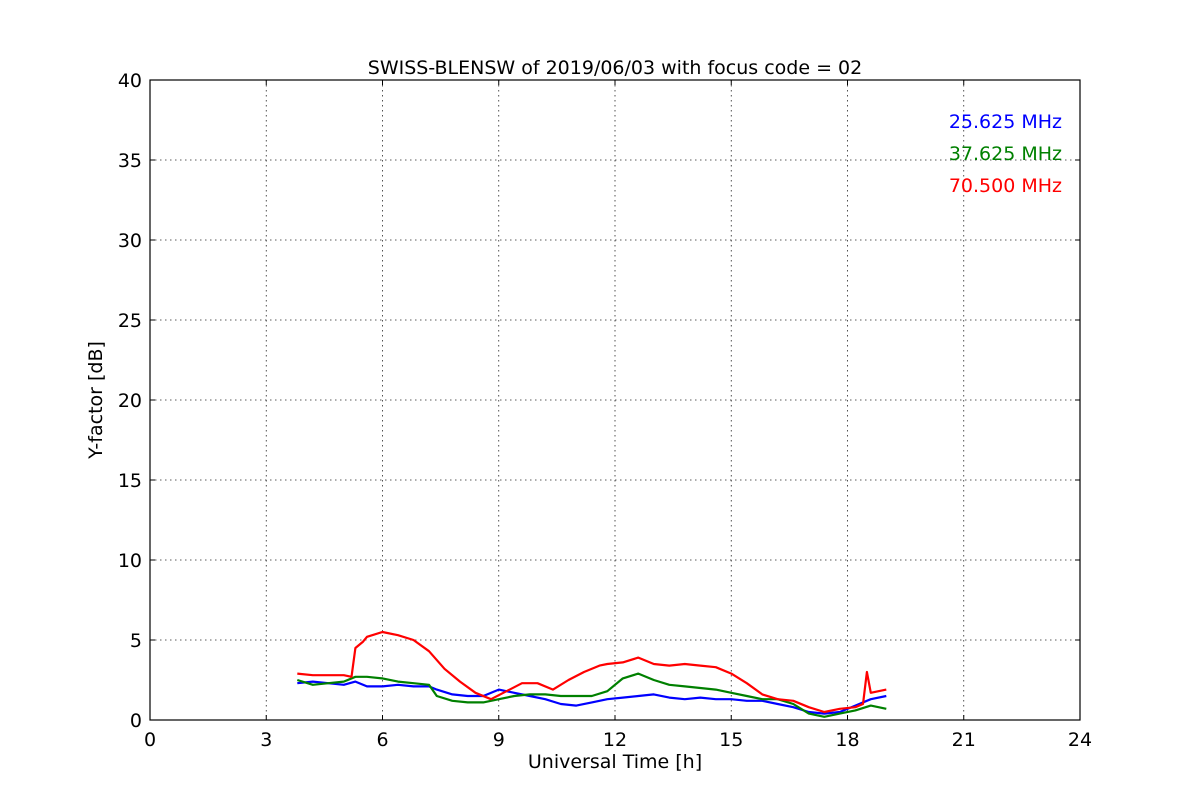 This screenshot has width=1200, height=800. What do you see at coordinates (130, 241) in the screenshot?
I see `y-tick-label: 30` at bounding box center [130, 241].